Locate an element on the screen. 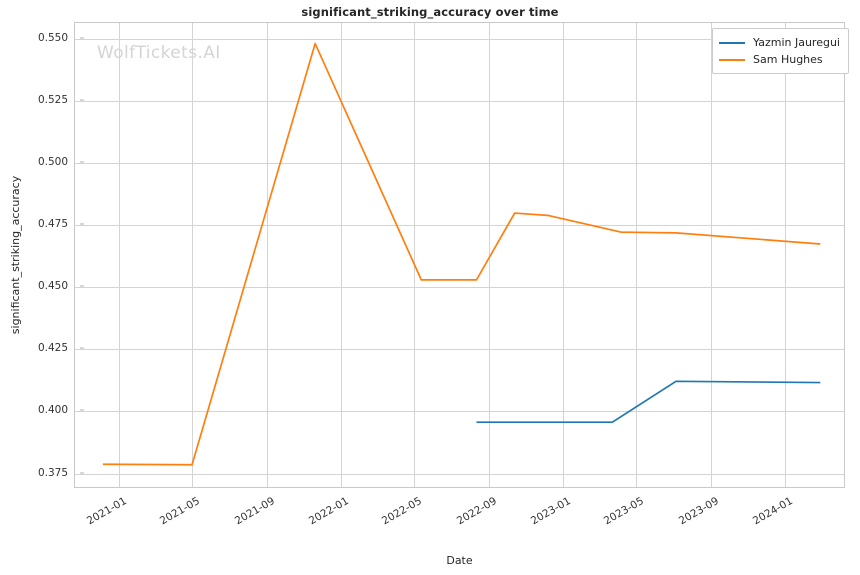 This screenshot has height=575, width=860. legend-item: Yazmin Jauregui is located at coordinates (779, 42).